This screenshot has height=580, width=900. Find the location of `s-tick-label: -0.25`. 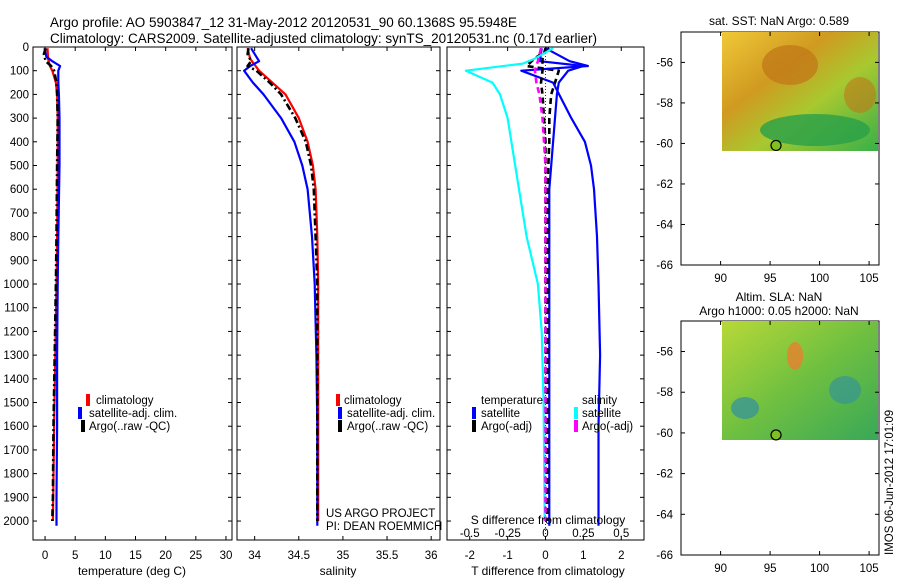

s-tick-label: -0.25 is located at coordinates (508, 534).